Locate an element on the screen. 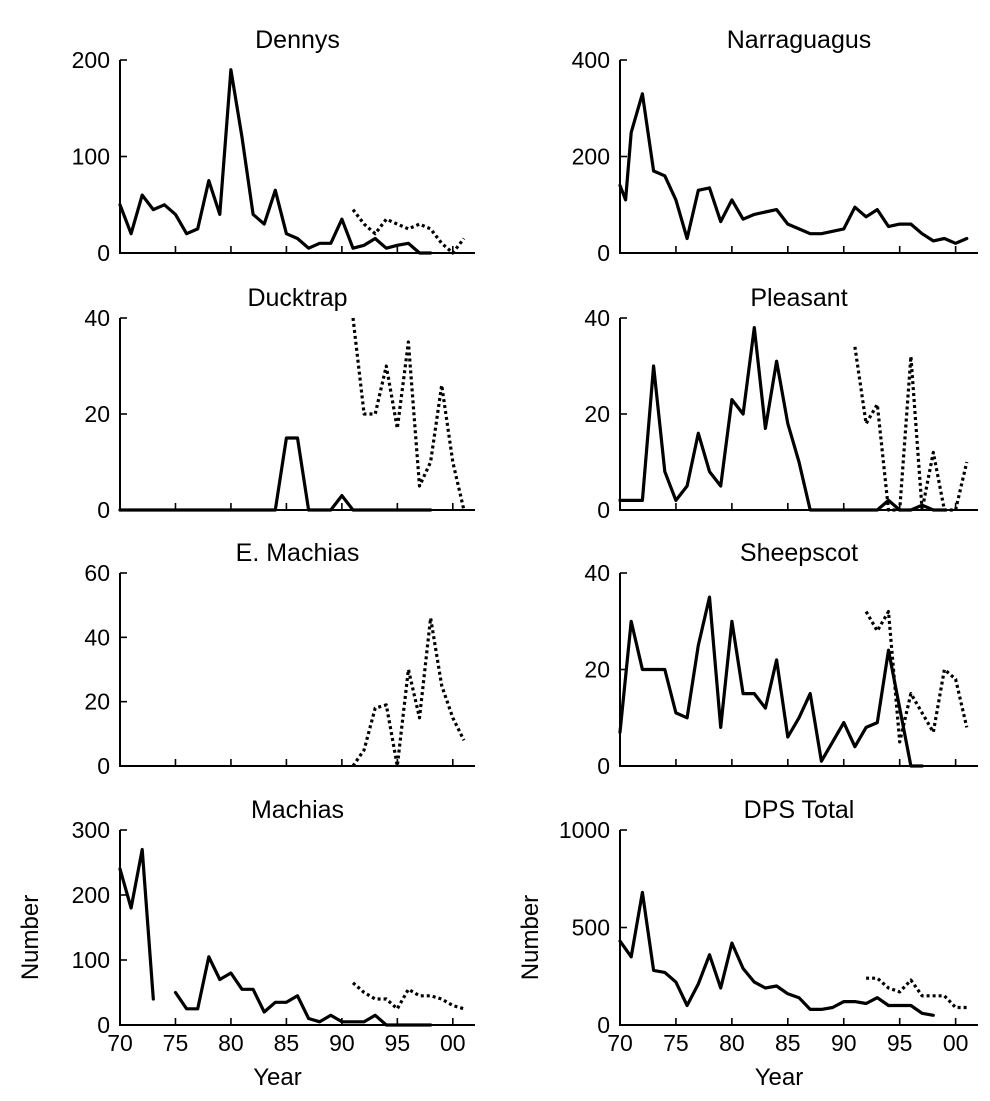 The image size is (990, 1101). axes-sheepscot is located at coordinates (798, 670).